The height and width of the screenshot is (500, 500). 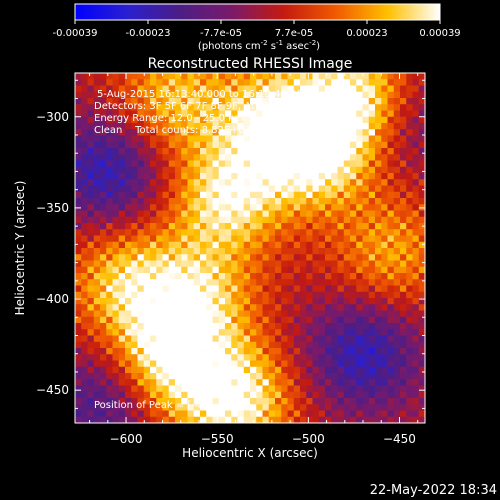 I want to click on x-tick-label: −600, so click(x=126, y=439).